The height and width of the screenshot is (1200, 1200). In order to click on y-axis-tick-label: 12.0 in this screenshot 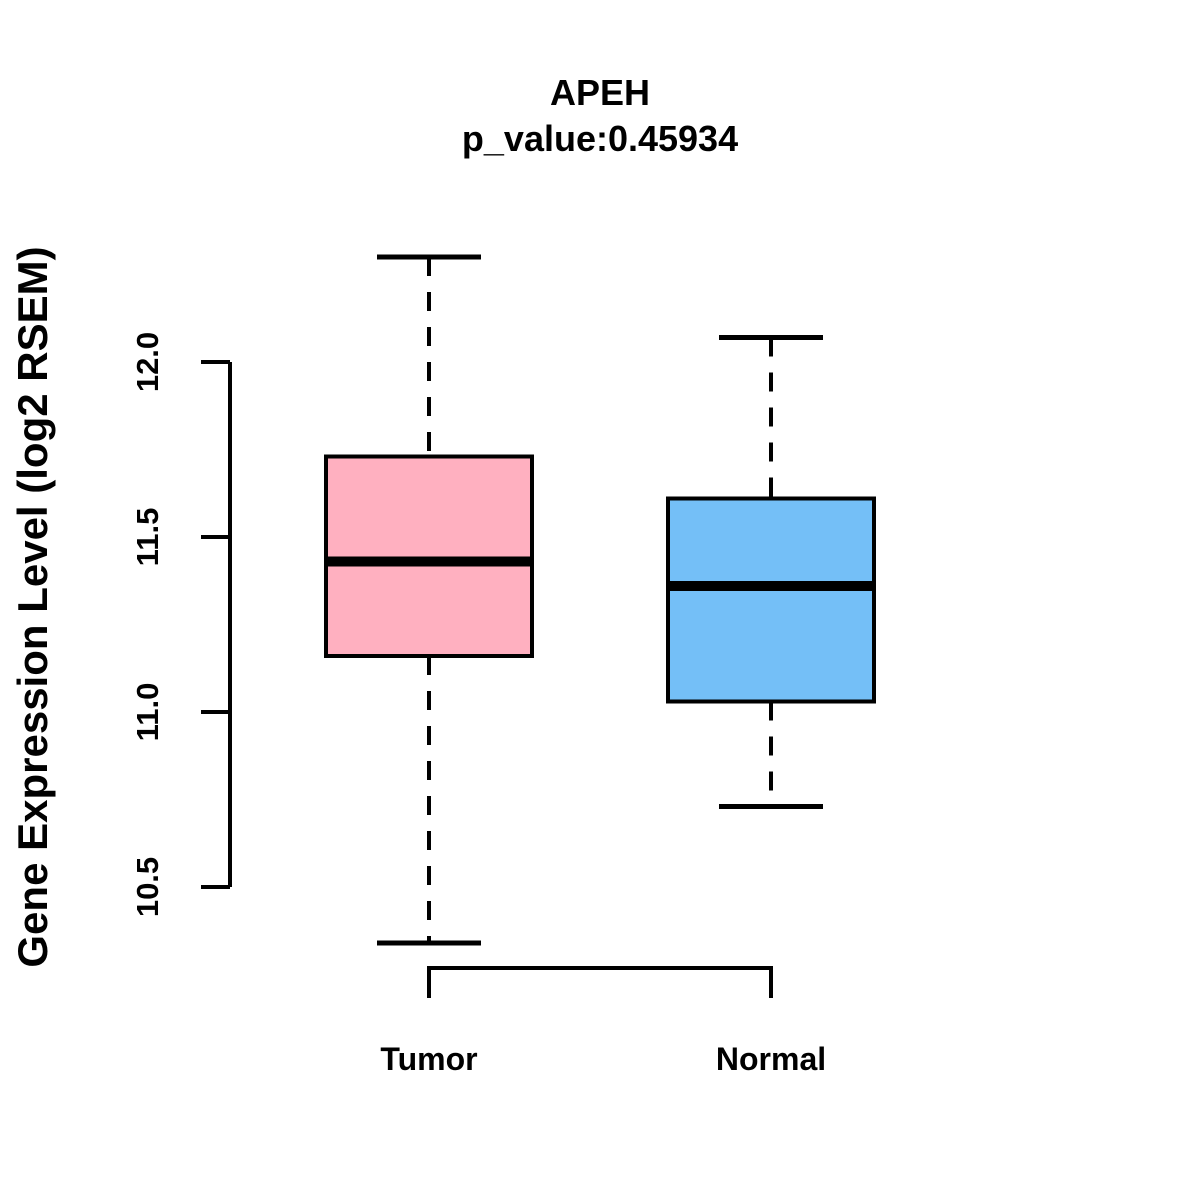, I will do `click(147, 362)`.